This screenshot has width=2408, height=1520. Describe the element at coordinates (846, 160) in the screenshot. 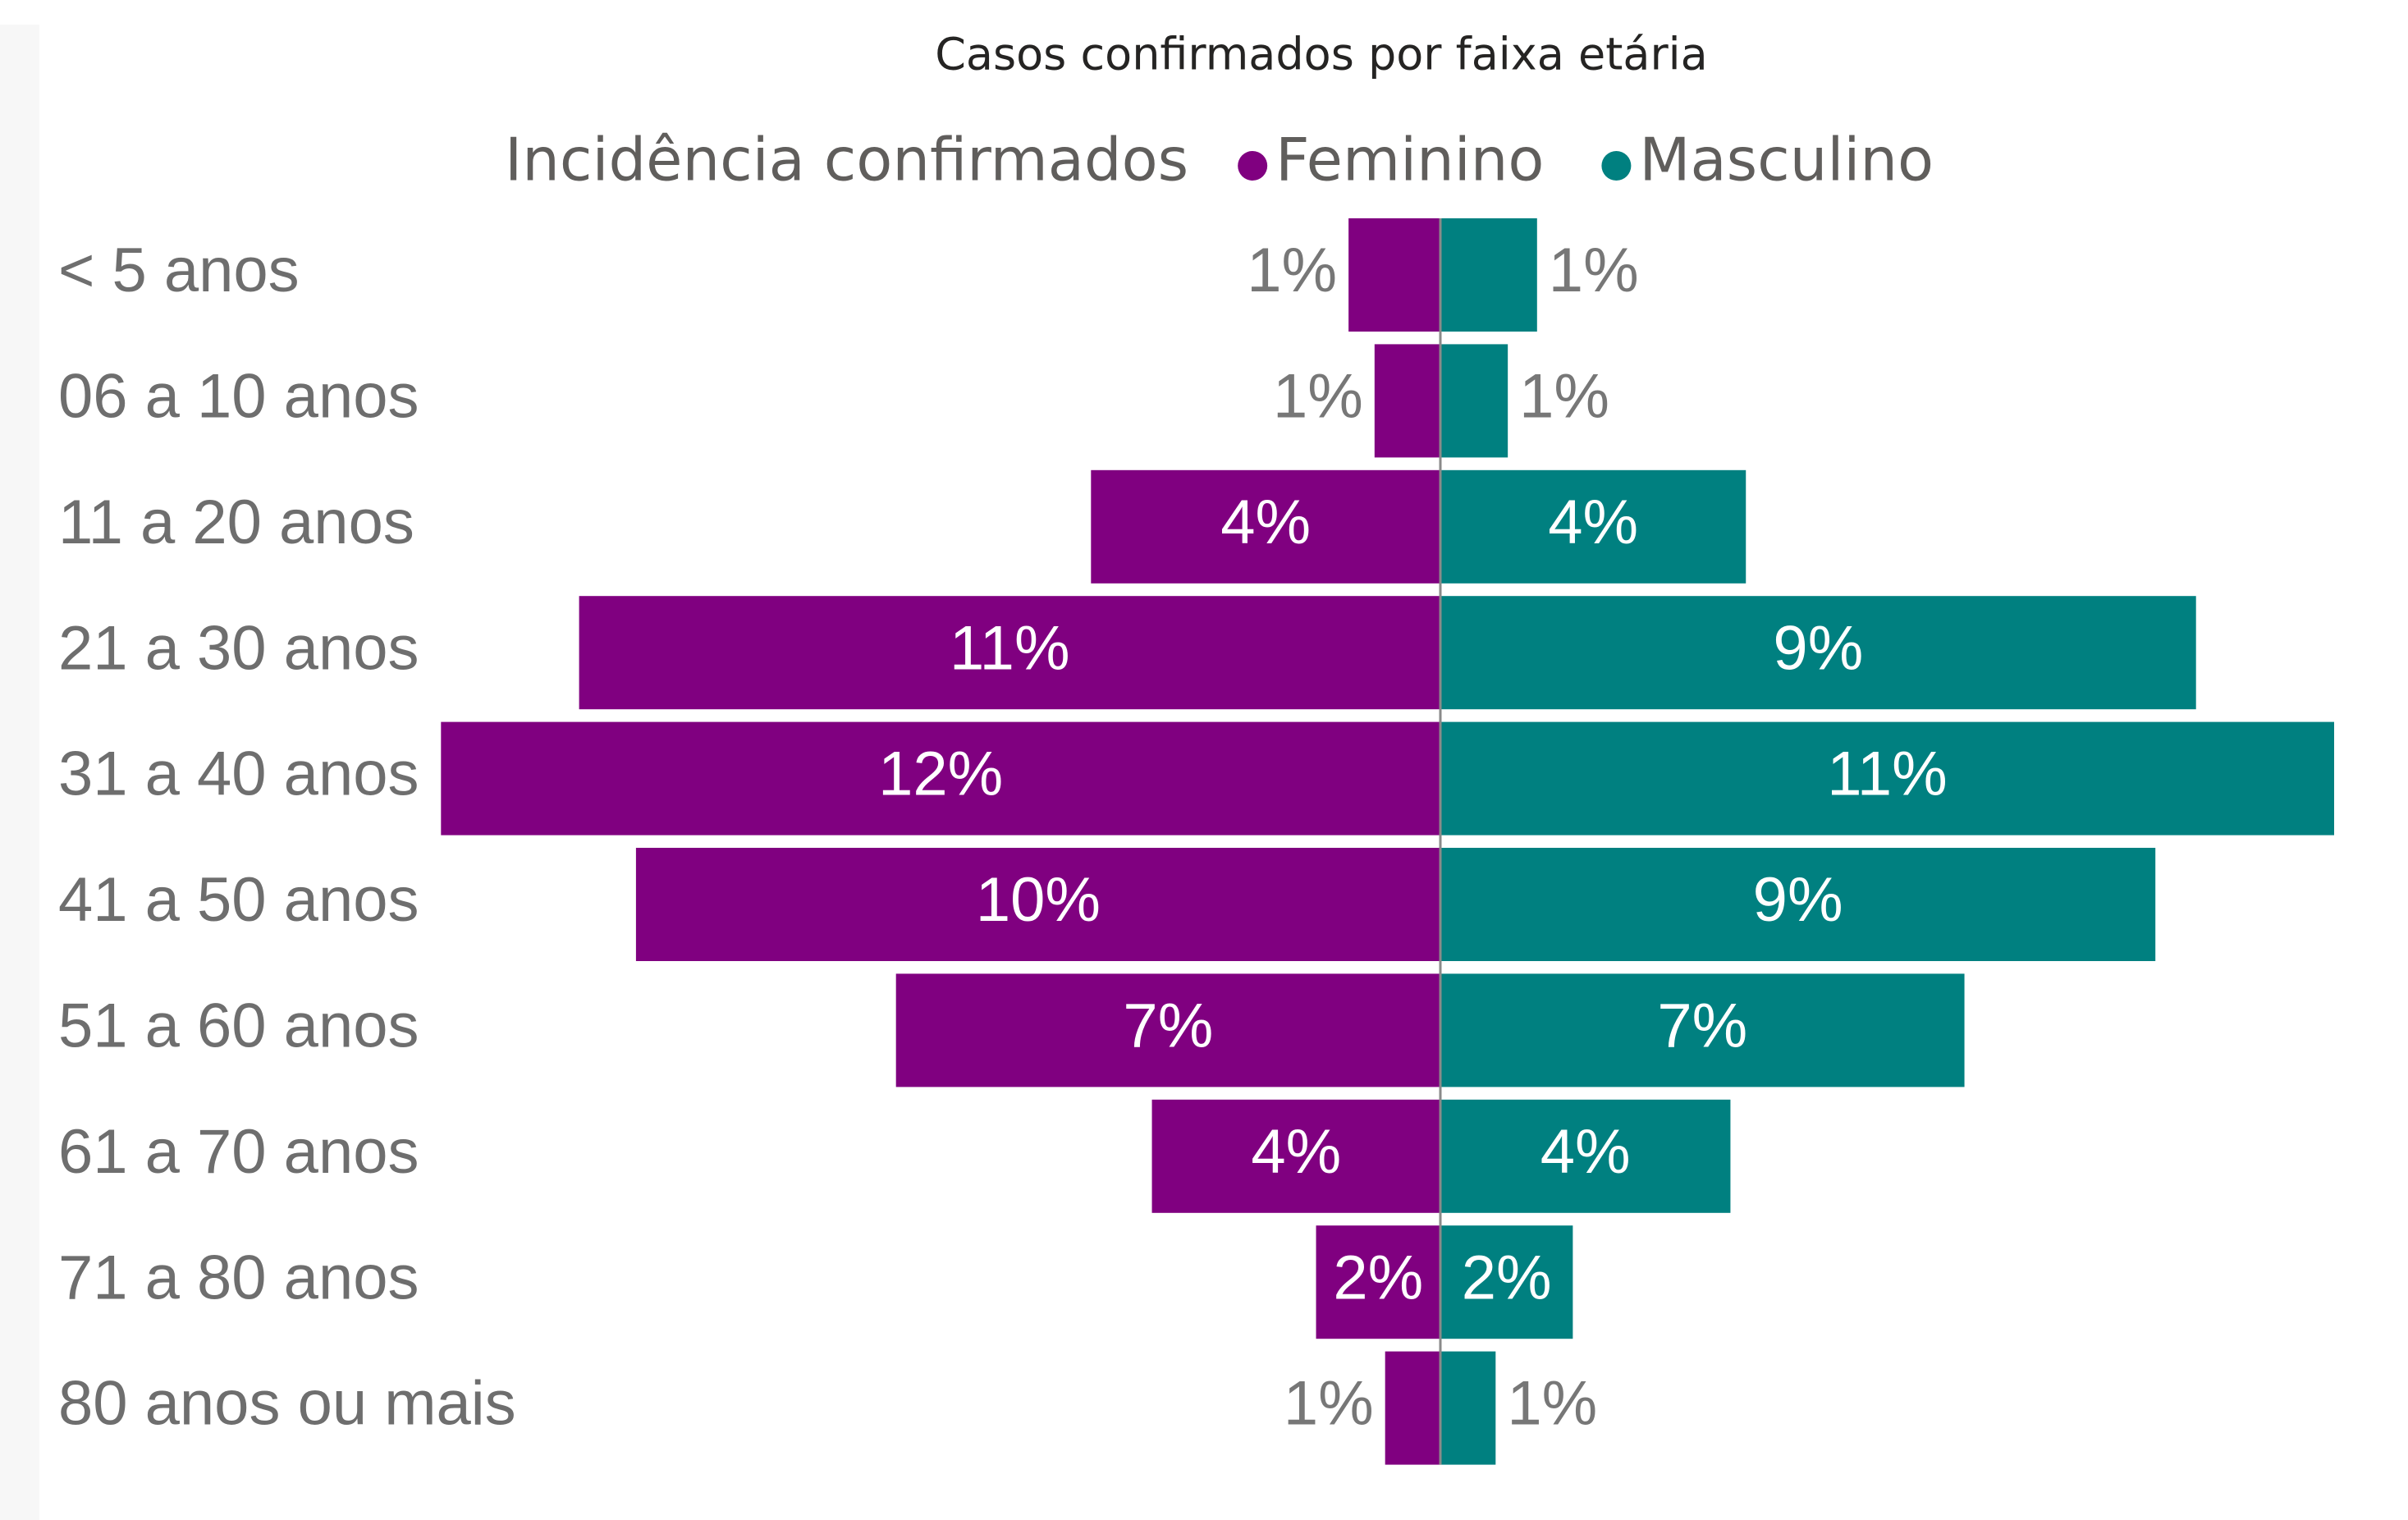

I see `legend-title: Incidência confirmados` at that location.